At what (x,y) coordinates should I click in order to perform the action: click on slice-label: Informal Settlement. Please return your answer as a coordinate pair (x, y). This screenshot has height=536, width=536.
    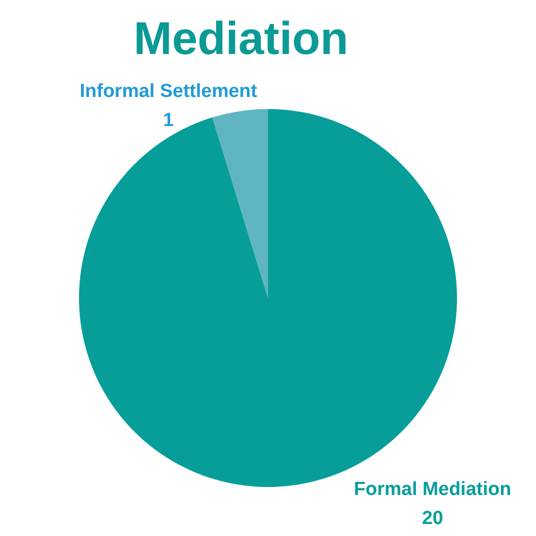
    Looking at the image, I should click on (169, 91).